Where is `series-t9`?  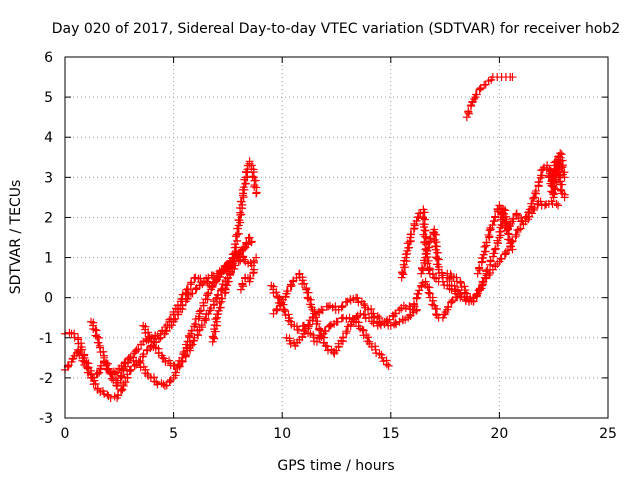
series-t9 is located at coordinates (351, 321).